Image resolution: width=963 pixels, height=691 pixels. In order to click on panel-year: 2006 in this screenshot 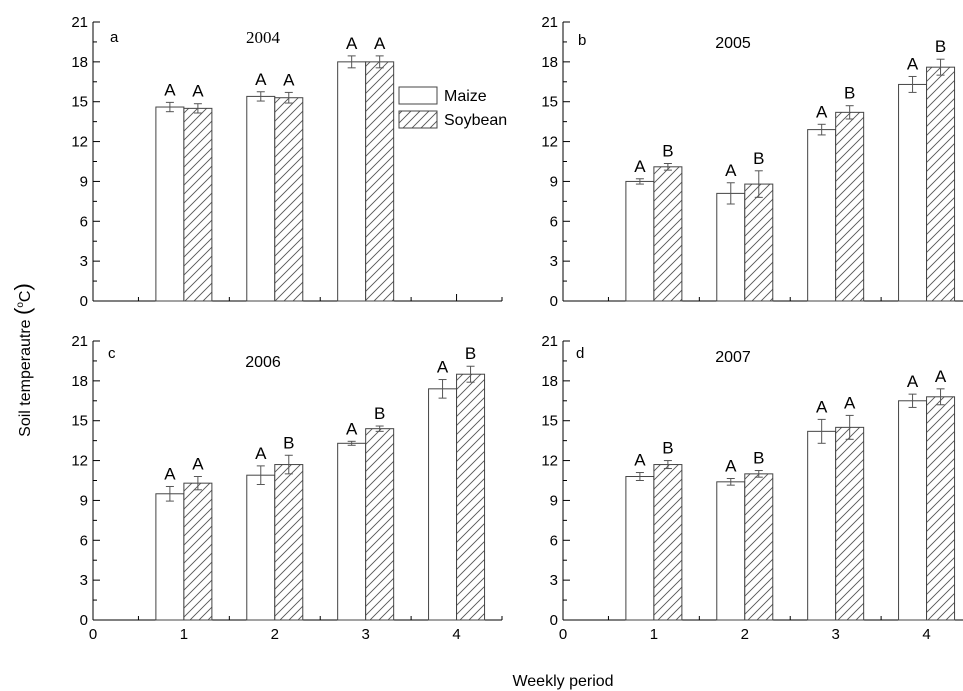, I will do `click(263, 362)`.